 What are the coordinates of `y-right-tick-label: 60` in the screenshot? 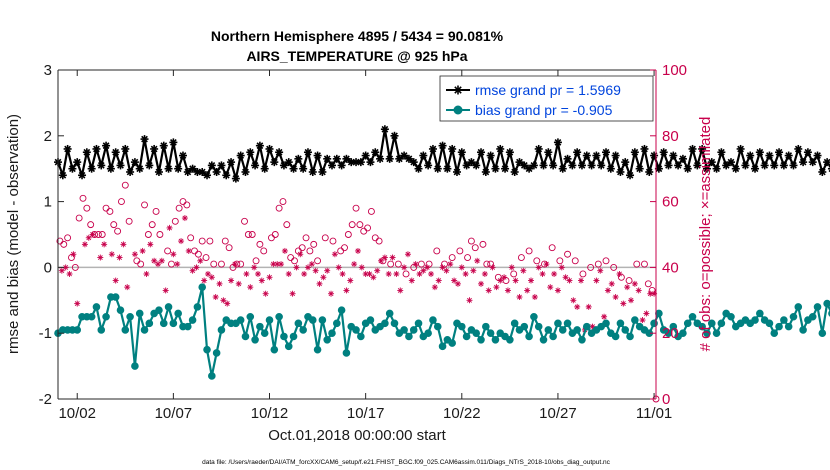 It's located at (670, 202).